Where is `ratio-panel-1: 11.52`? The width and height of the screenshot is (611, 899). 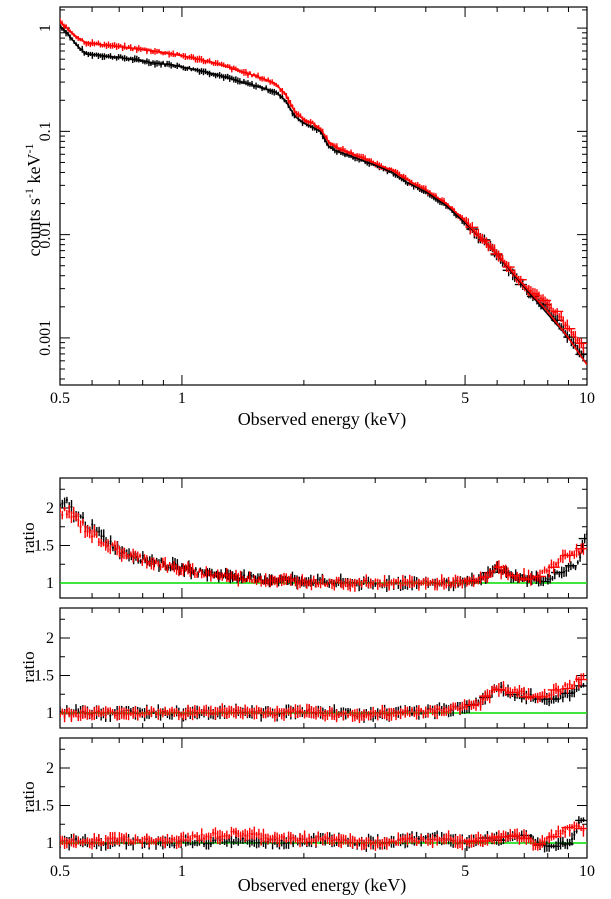 ratio-panel-1: 11.52 is located at coordinates (311, 538).